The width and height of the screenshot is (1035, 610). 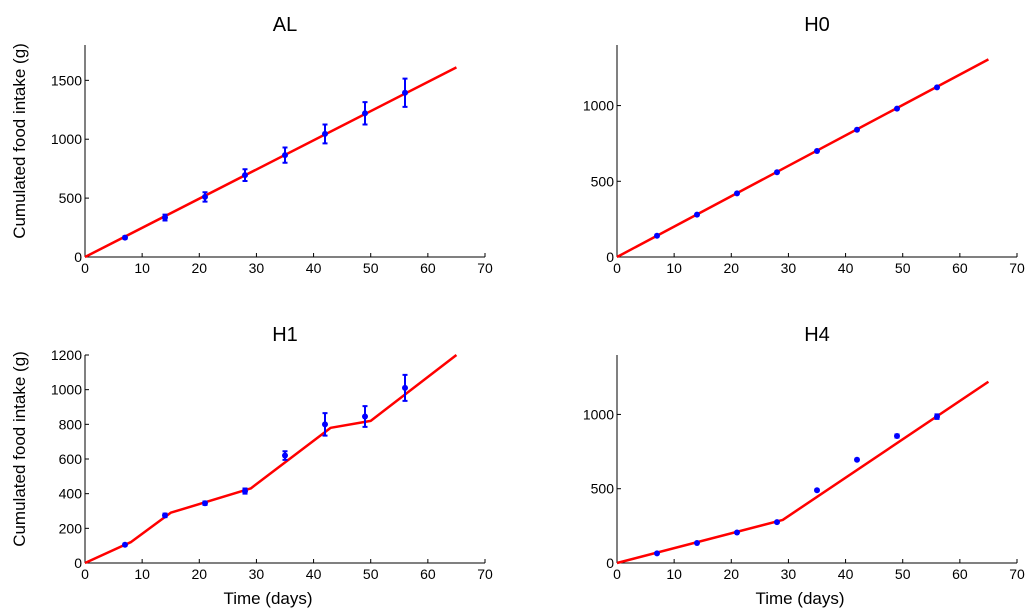 I want to click on panel-title: AL, so click(x=285, y=25).